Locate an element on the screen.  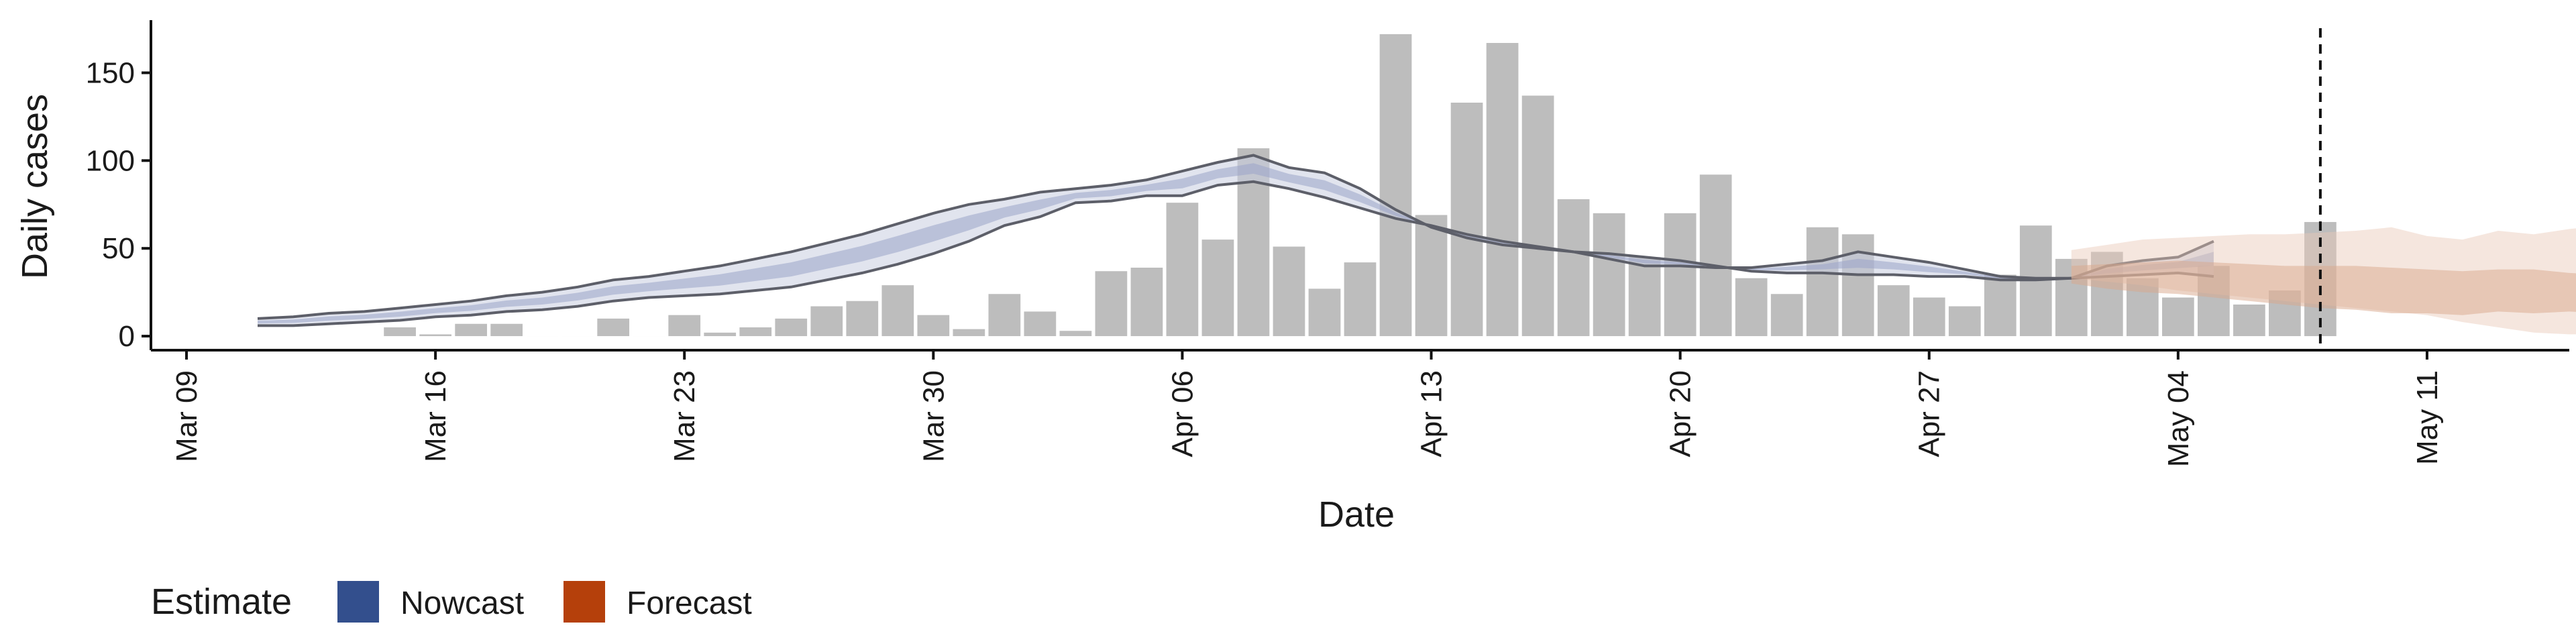
y-tick-label: 0 is located at coordinates (127, 336).